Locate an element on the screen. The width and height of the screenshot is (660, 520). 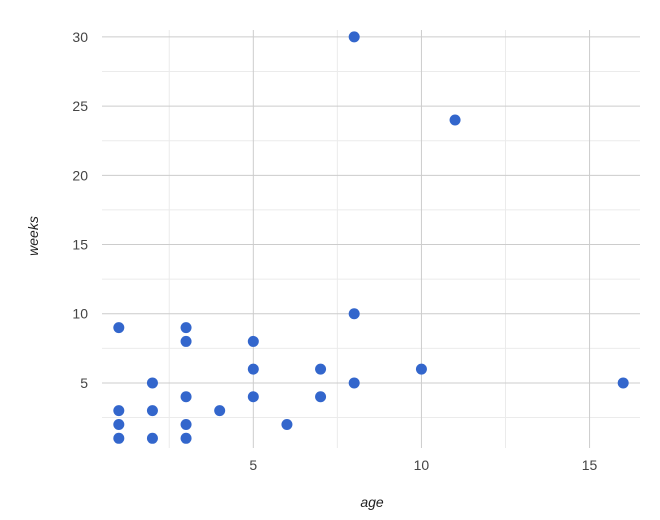
y-tick-label: 15 is located at coordinates (80, 245).